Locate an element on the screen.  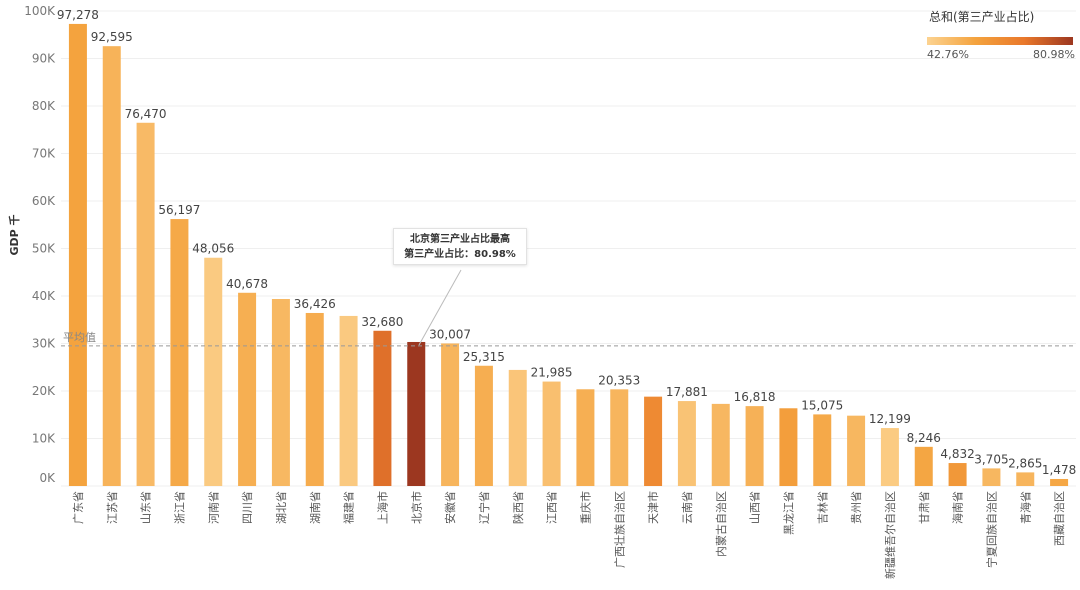
data-label: 25,315 is located at coordinates (484, 357).